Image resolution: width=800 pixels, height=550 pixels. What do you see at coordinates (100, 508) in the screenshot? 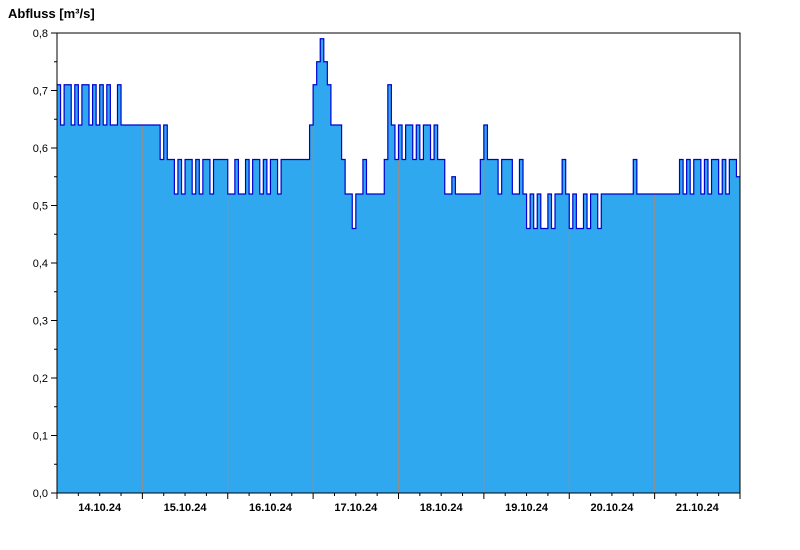
I see `x-tick-label: 14.10.24` at bounding box center [100, 508].